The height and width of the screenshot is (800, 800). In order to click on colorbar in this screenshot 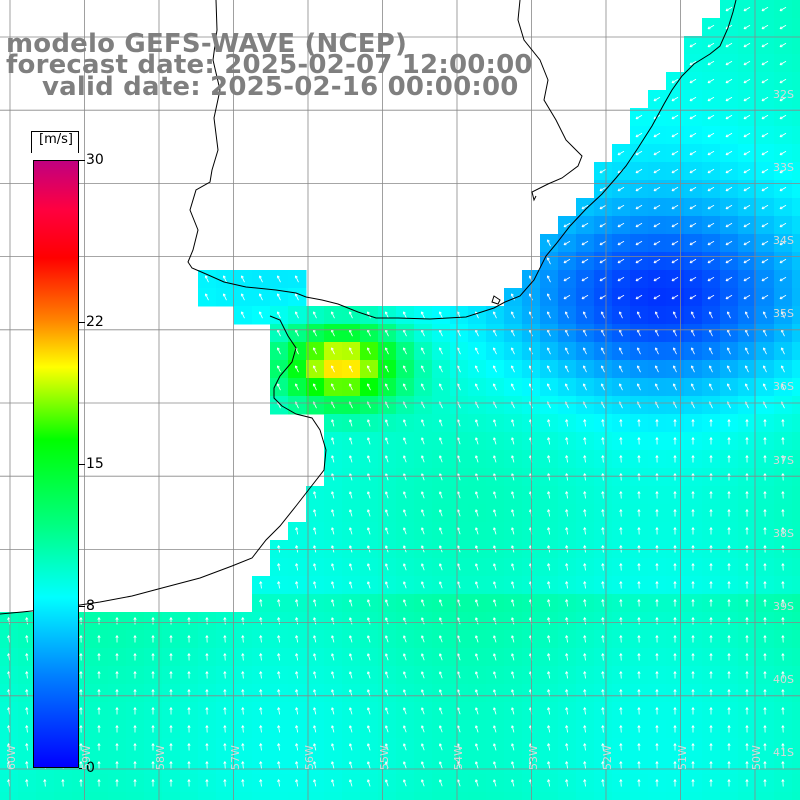, I will do `click(56, 464)`.